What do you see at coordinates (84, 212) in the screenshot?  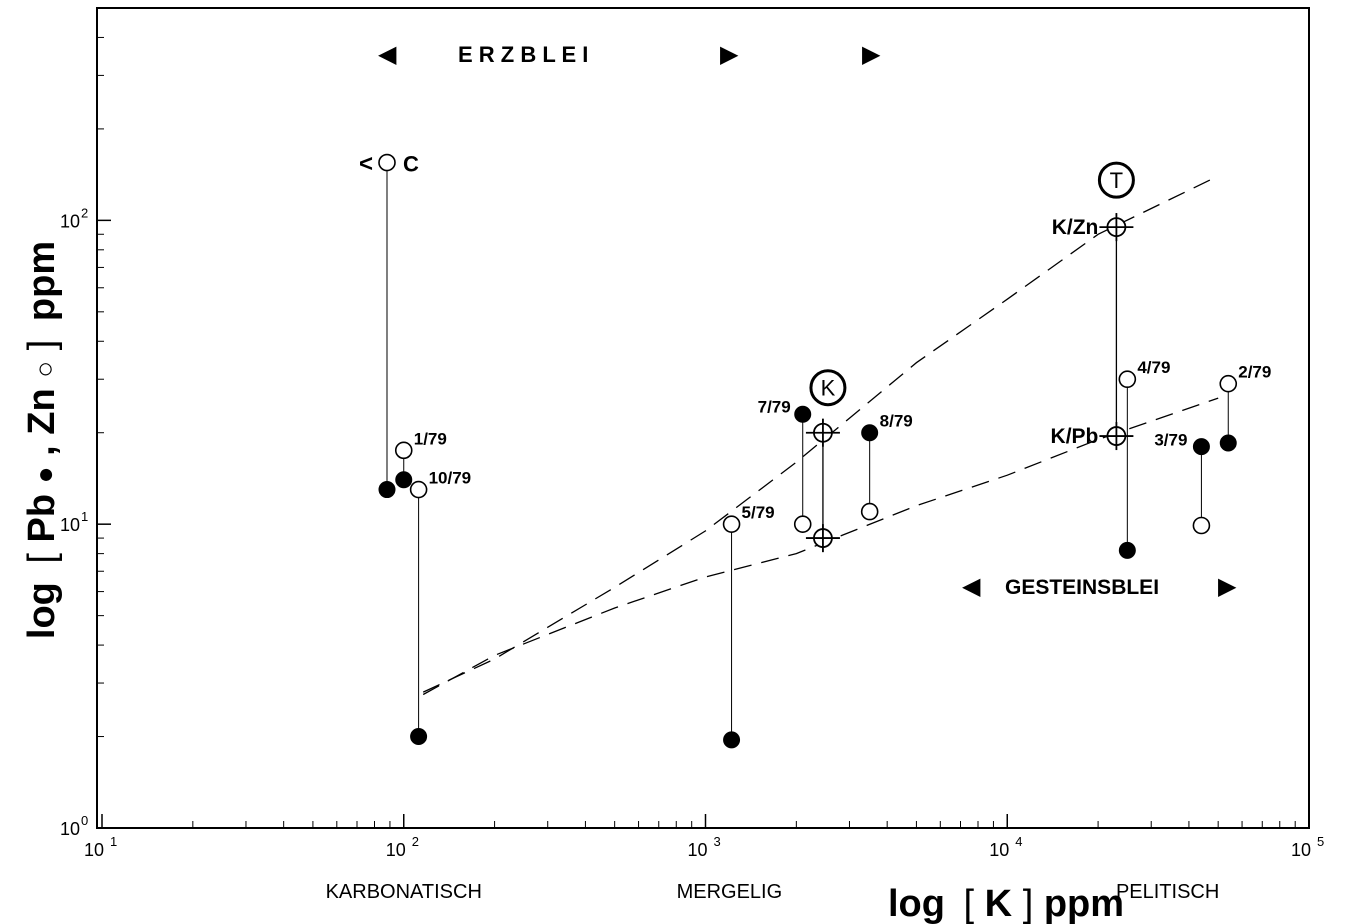 I see `y-tick-exponent: 2` at bounding box center [84, 212].